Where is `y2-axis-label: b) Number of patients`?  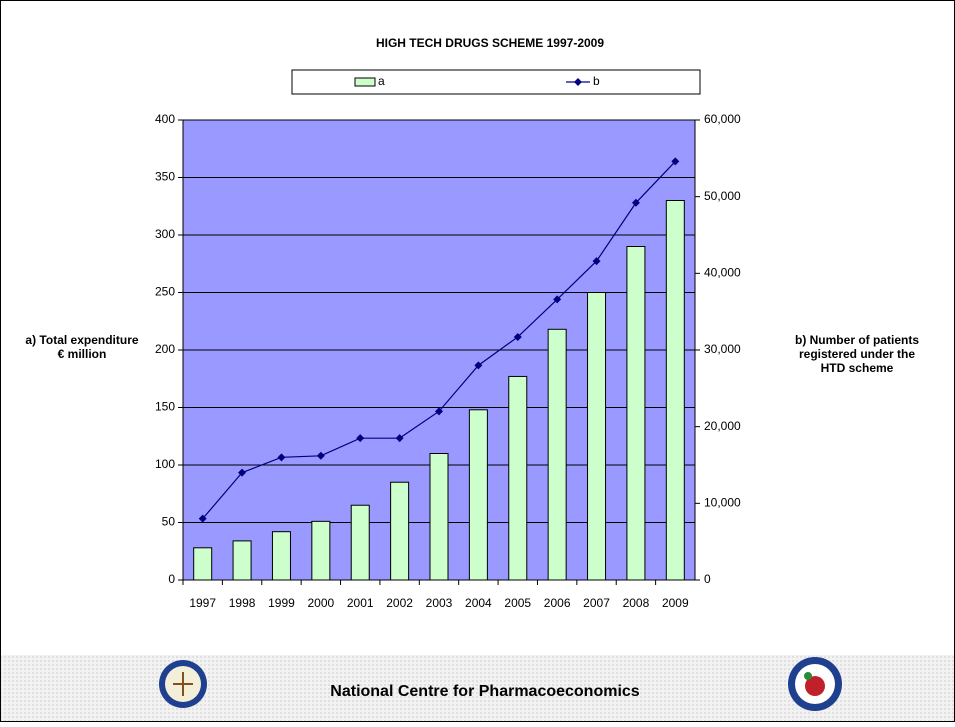 y2-axis-label: b) Number of patients is located at coordinates (857, 340).